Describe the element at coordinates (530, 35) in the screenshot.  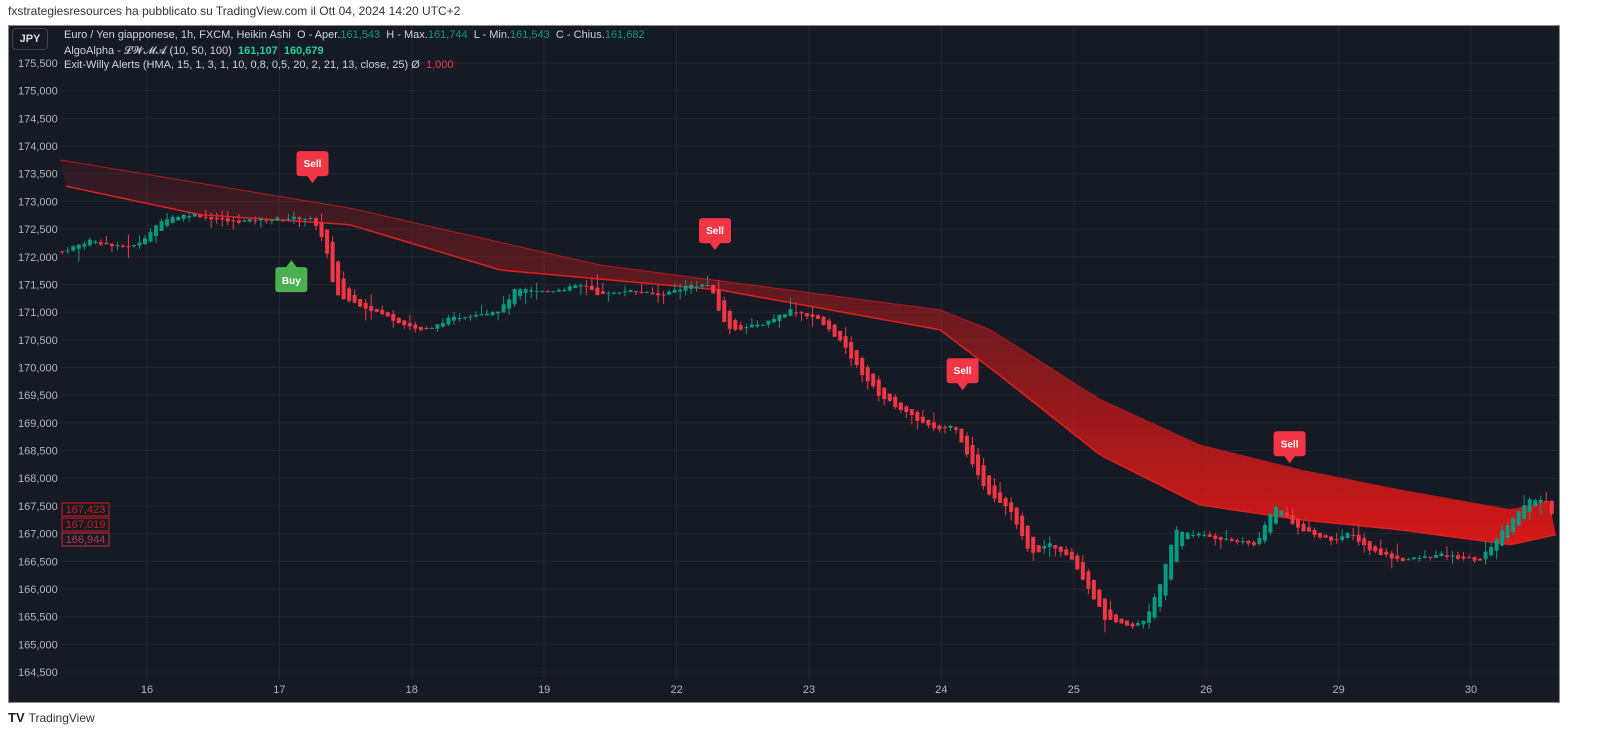
I see `low-value: 161,543` at that location.